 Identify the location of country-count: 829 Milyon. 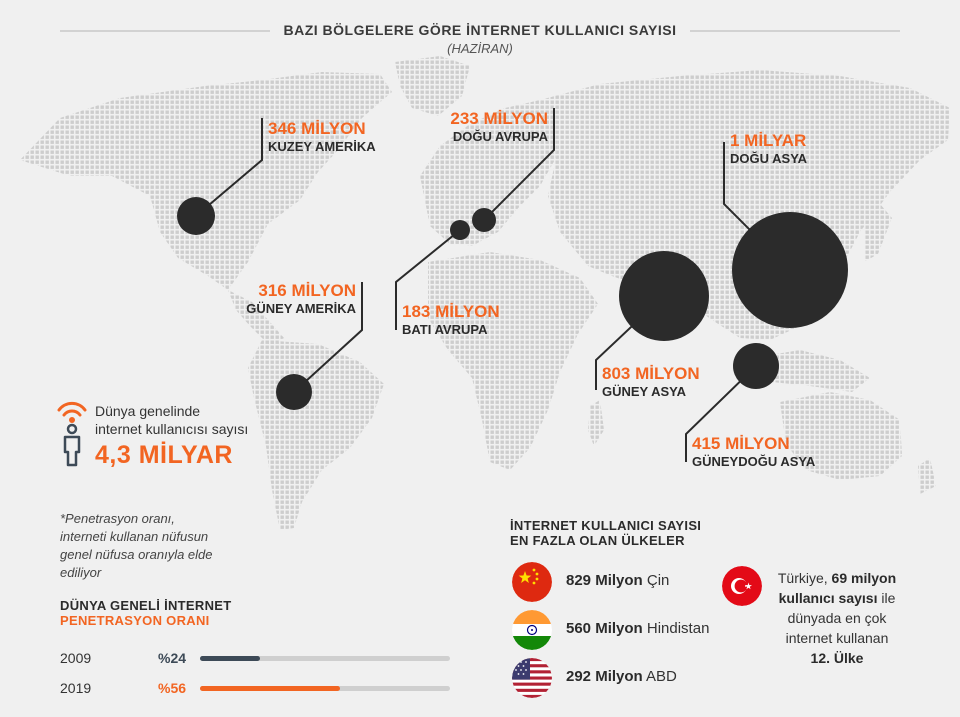
(604, 580).